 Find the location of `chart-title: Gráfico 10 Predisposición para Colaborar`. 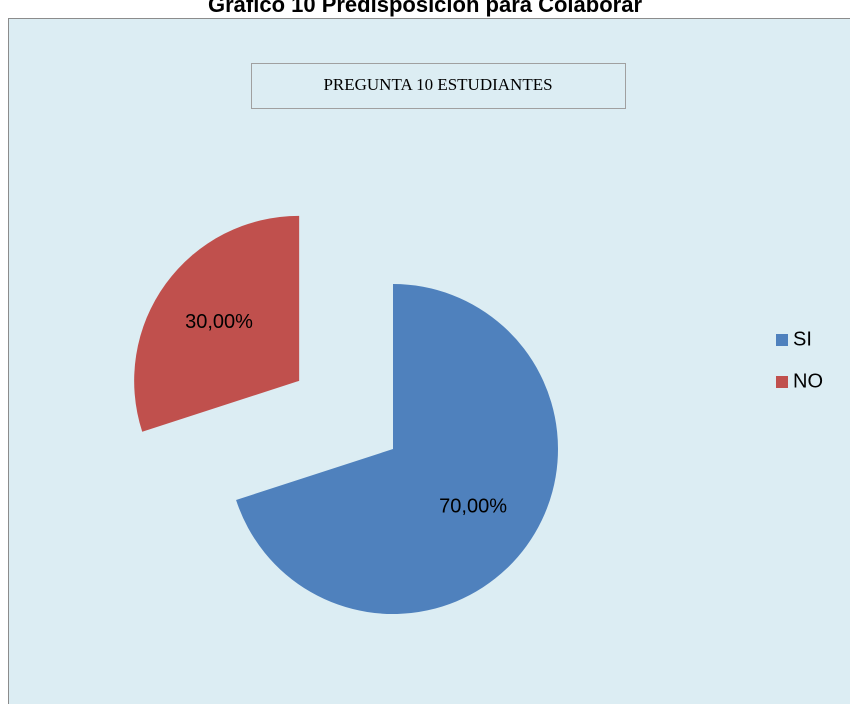

chart-title: Gráfico 10 Predisposición para Colaborar is located at coordinates (425, 8).